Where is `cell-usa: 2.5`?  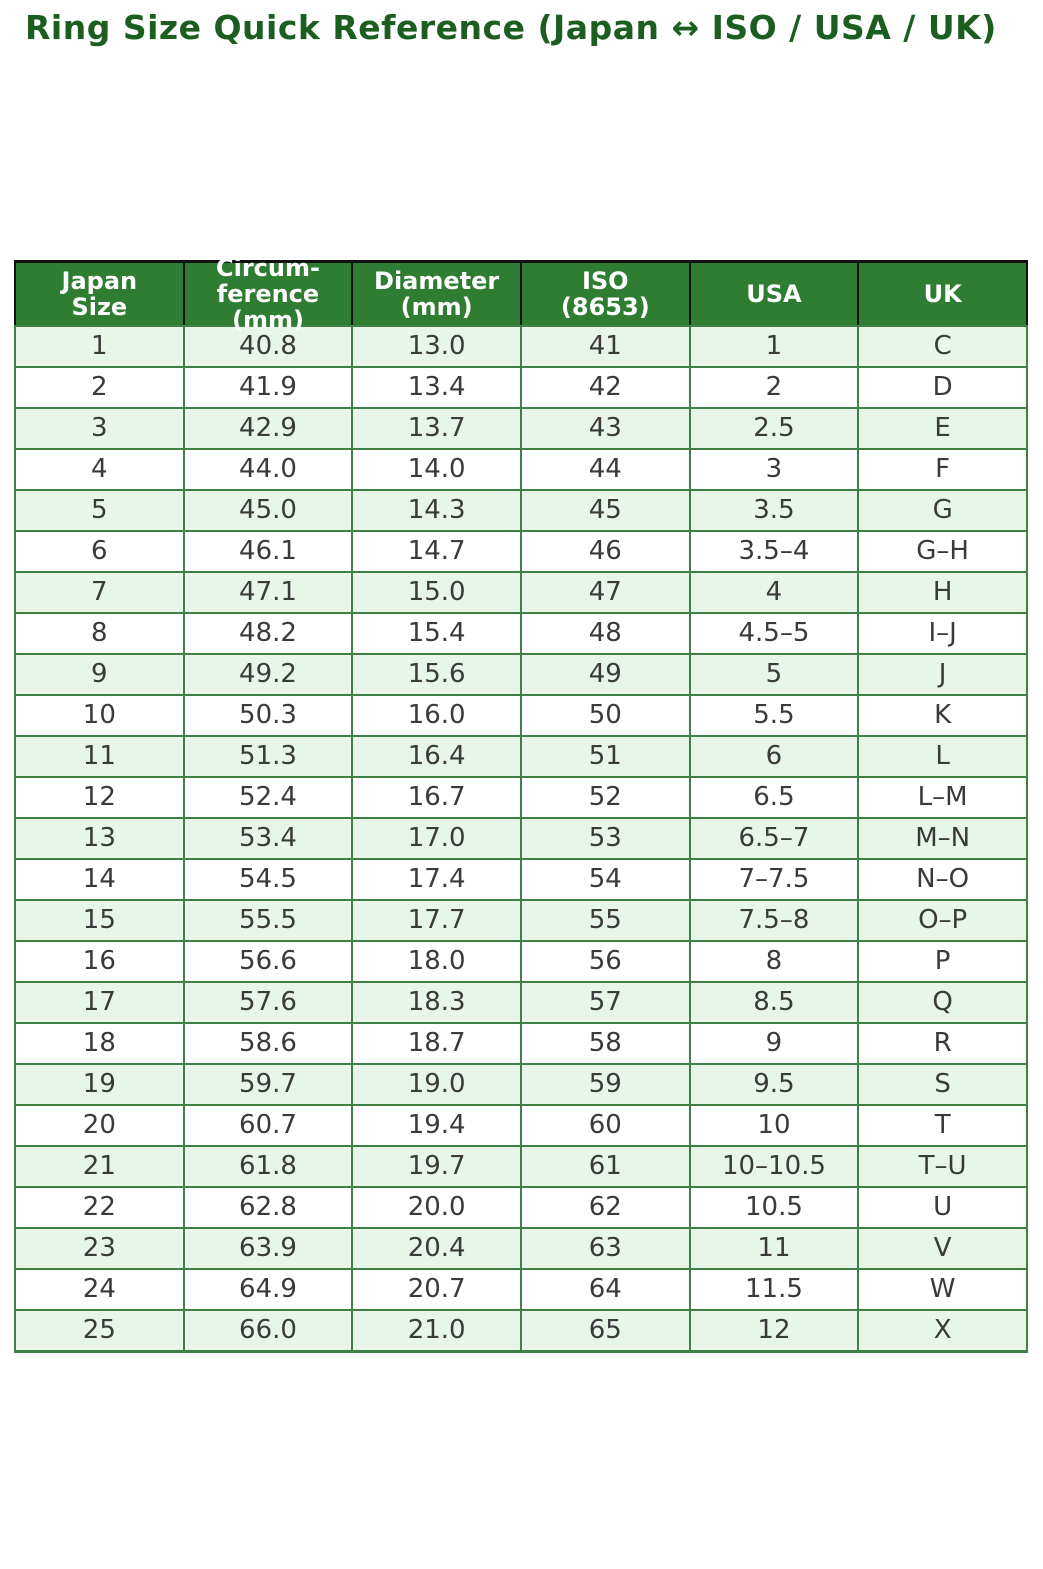 cell-usa: 2.5 is located at coordinates (774, 428).